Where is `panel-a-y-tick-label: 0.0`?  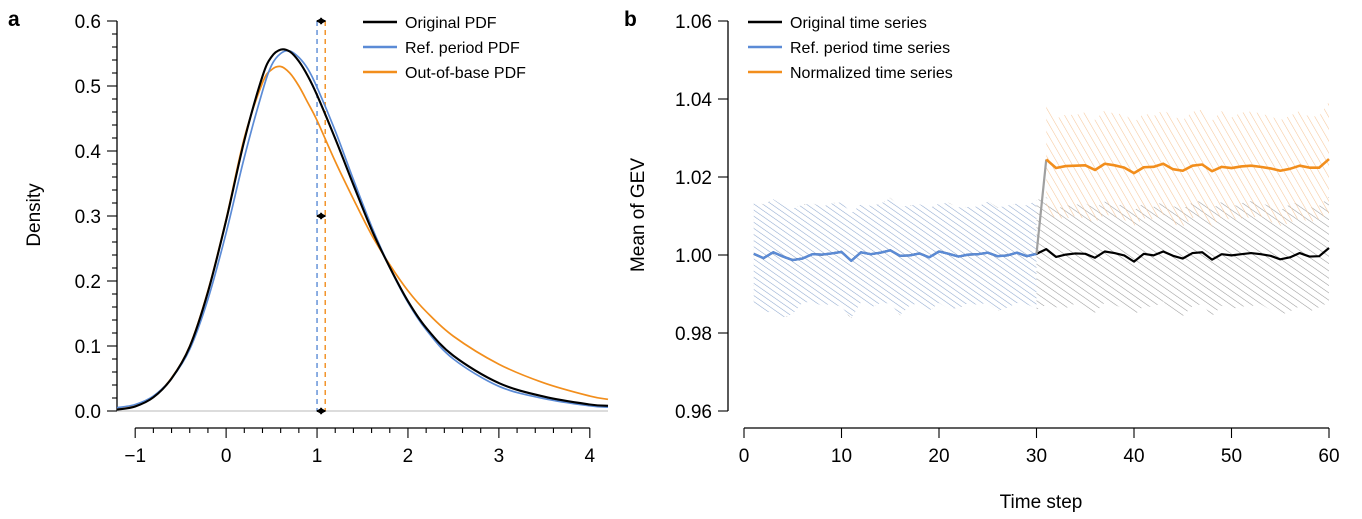
panel-a-y-tick-label: 0.0 is located at coordinates (88, 412).